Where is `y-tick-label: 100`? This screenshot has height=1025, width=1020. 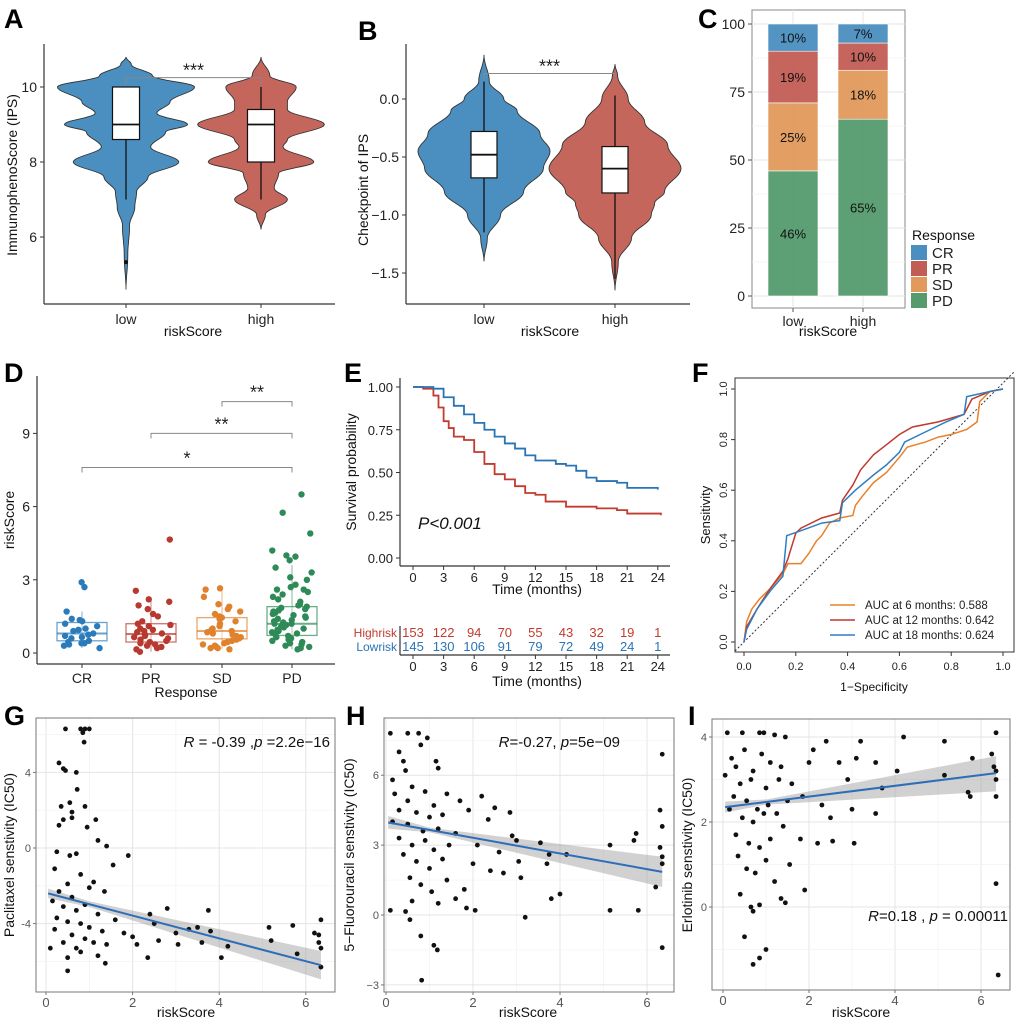 y-tick-label: 100 is located at coordinates (734, 24).